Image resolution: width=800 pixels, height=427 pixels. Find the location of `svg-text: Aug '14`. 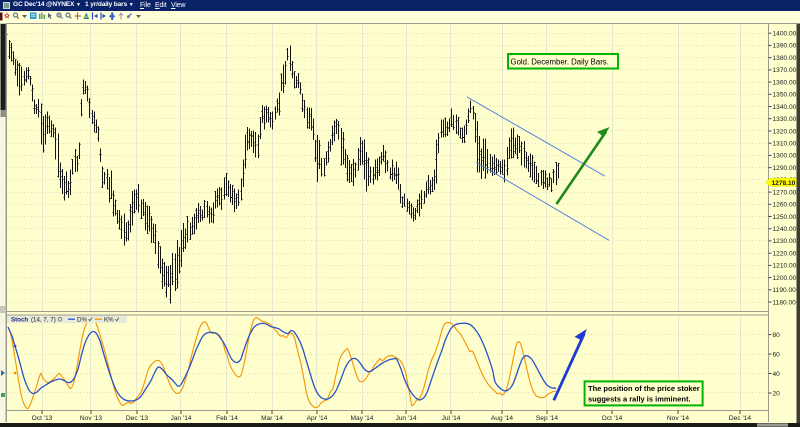

svg-text: Aug '14 is located at coordinates (502, 418).